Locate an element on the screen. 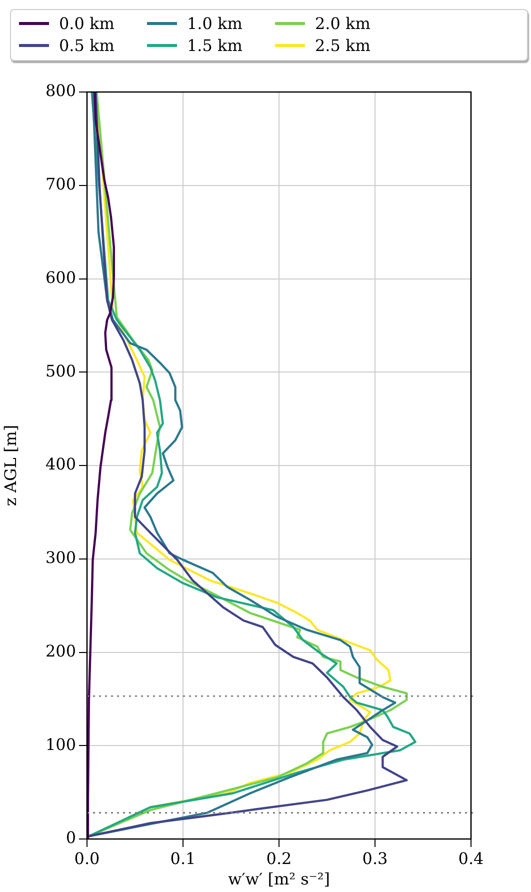  y-tick-label: 800 is located at coordinates (60, 90).